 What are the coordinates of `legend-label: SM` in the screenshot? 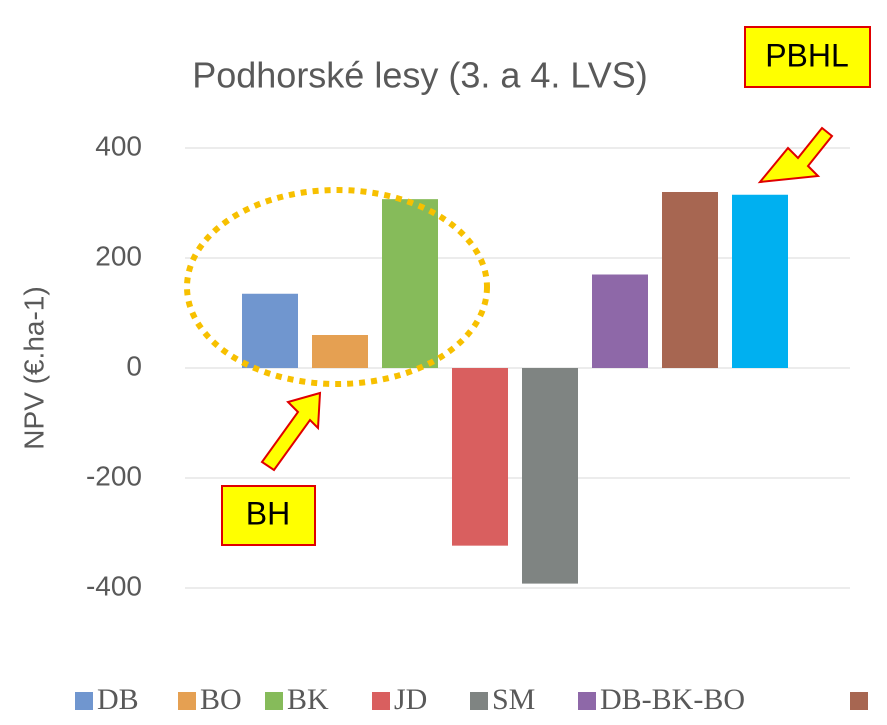 It's located at (513, 699).